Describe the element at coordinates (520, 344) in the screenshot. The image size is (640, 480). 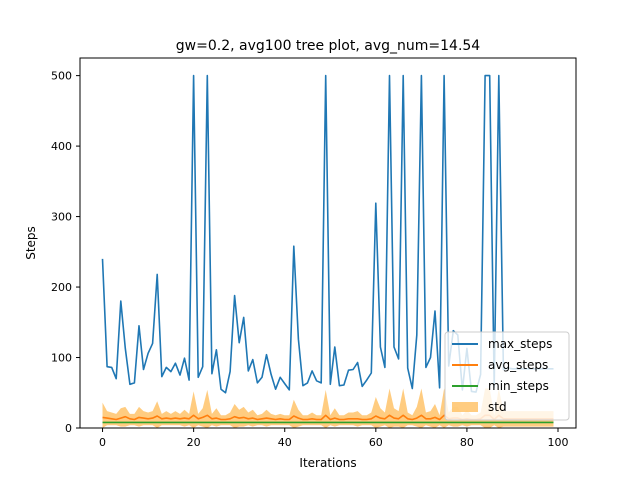
I see `legend-max_steps-label: max_steps` at that location.